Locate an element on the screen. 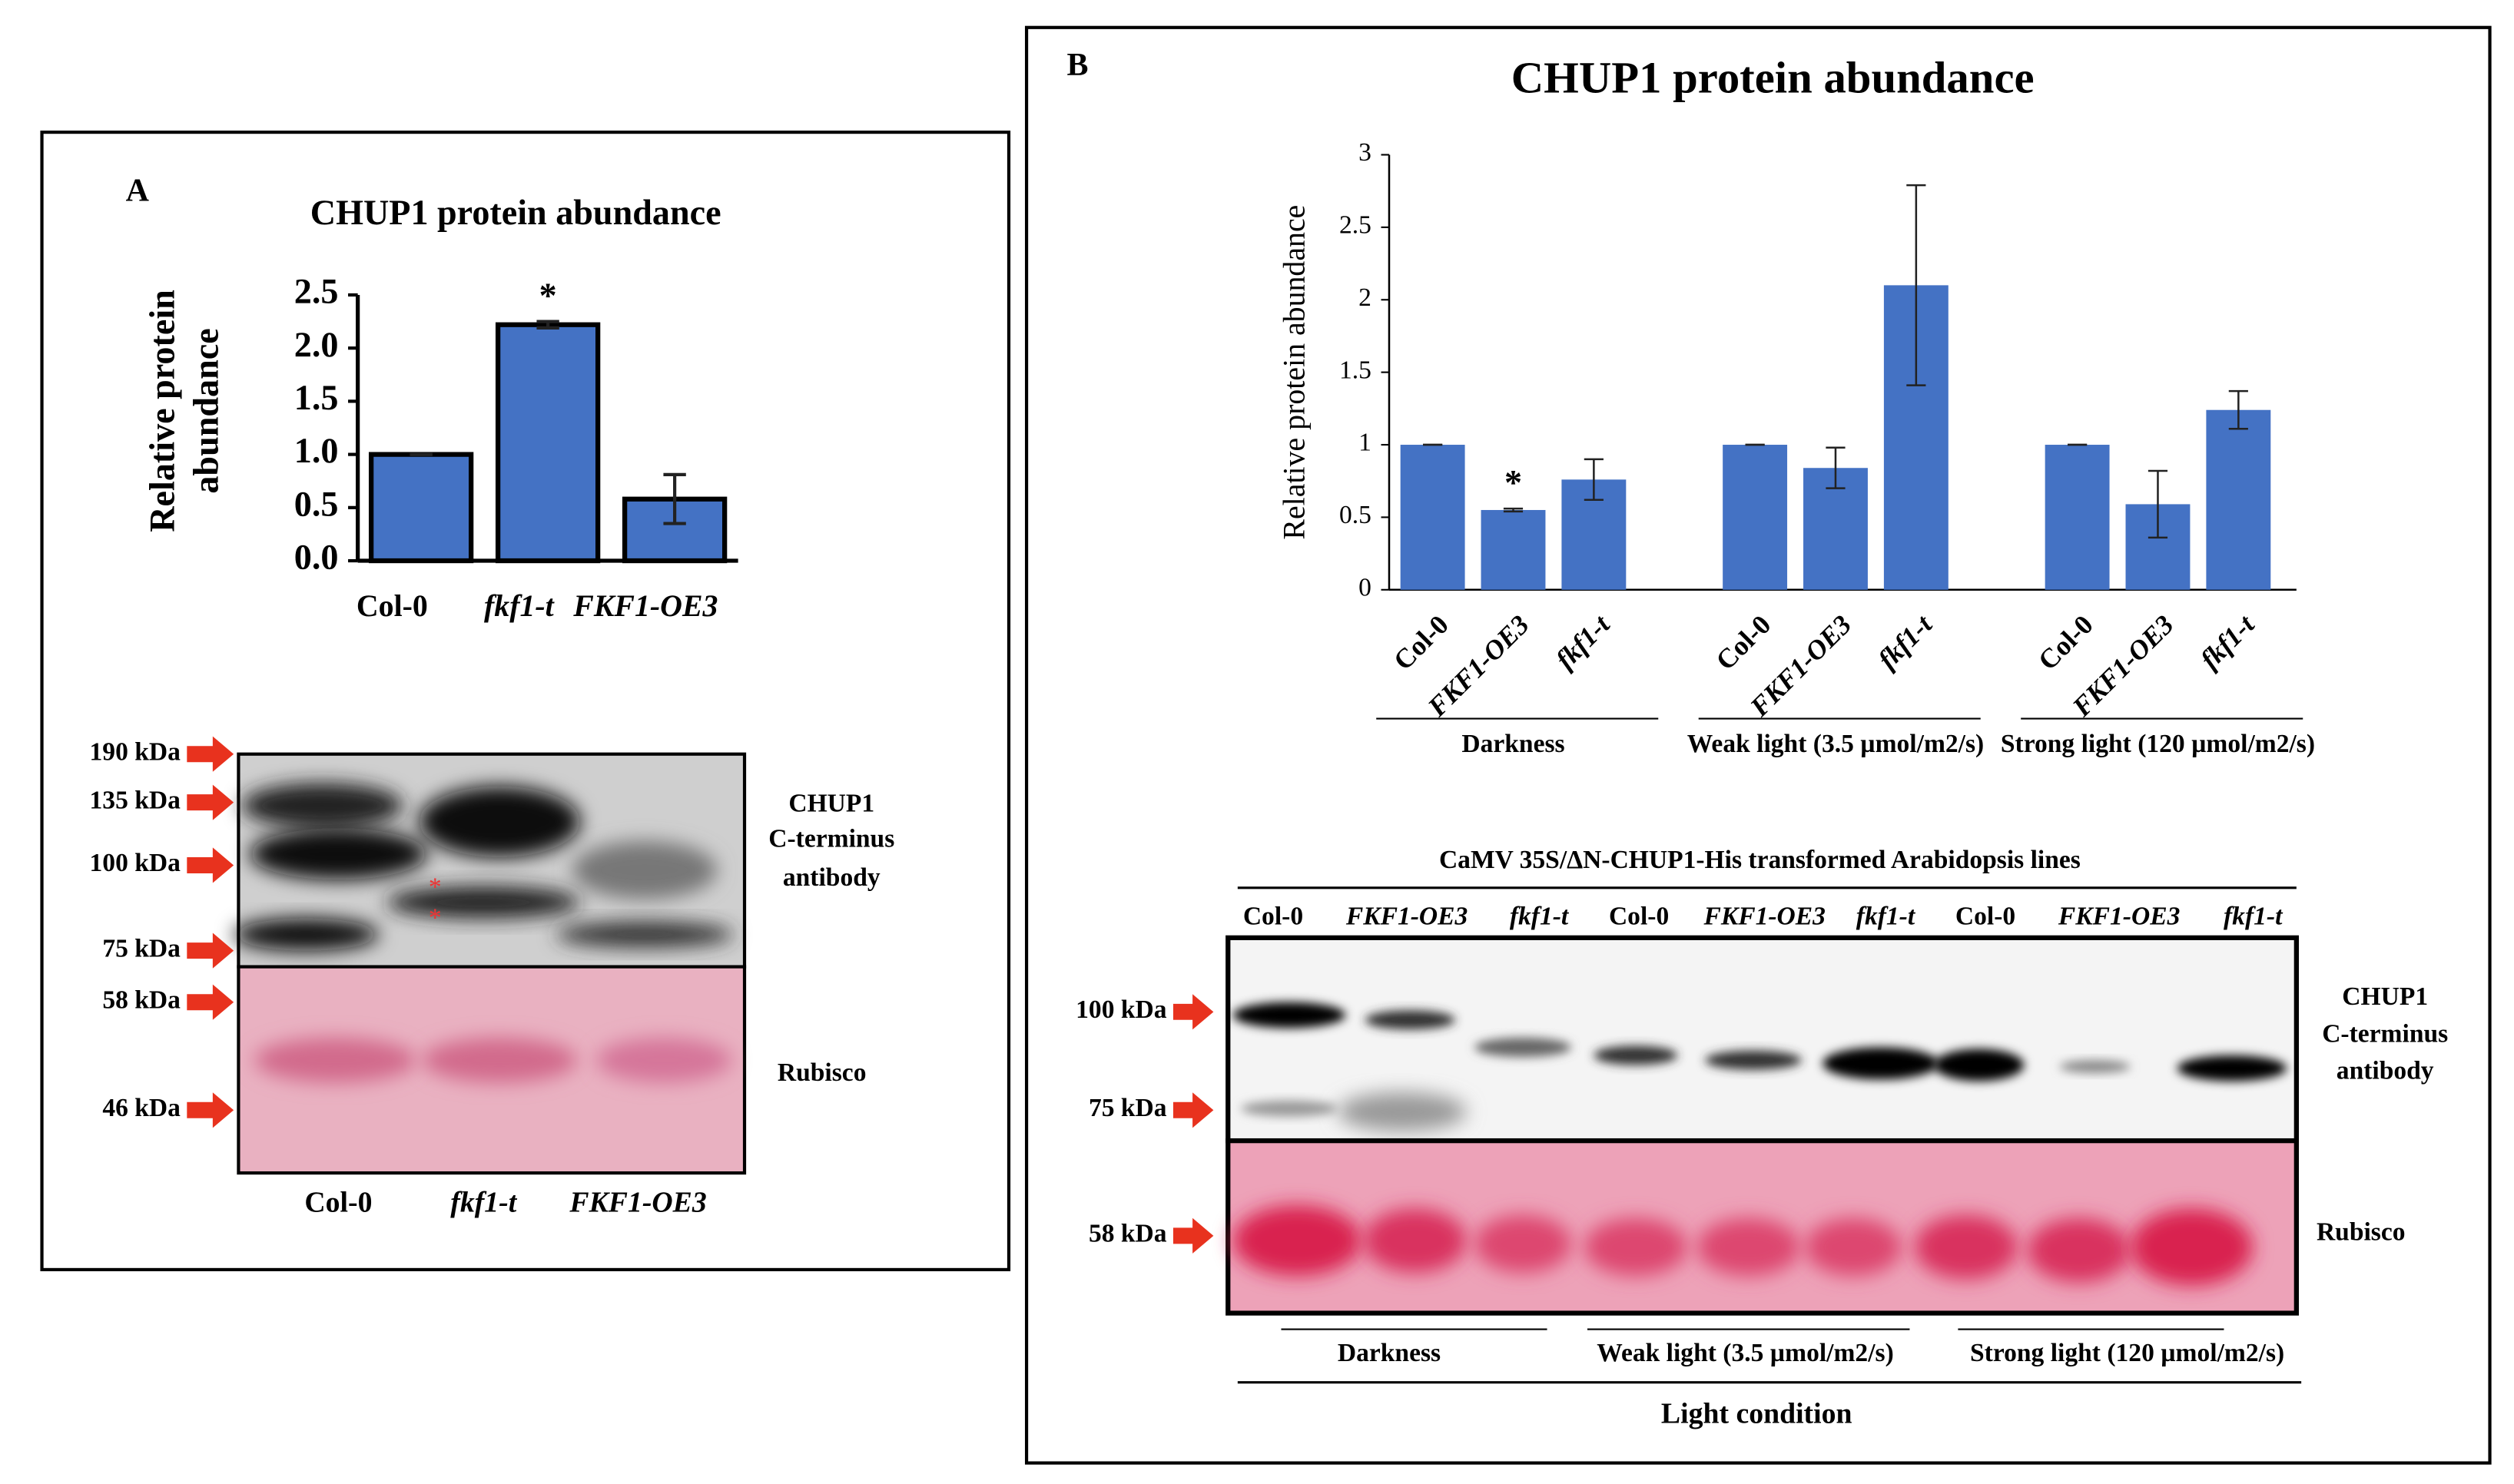  group-label: Strong light (120 µmol/m2/s) is located at coordinates (2158, 744).